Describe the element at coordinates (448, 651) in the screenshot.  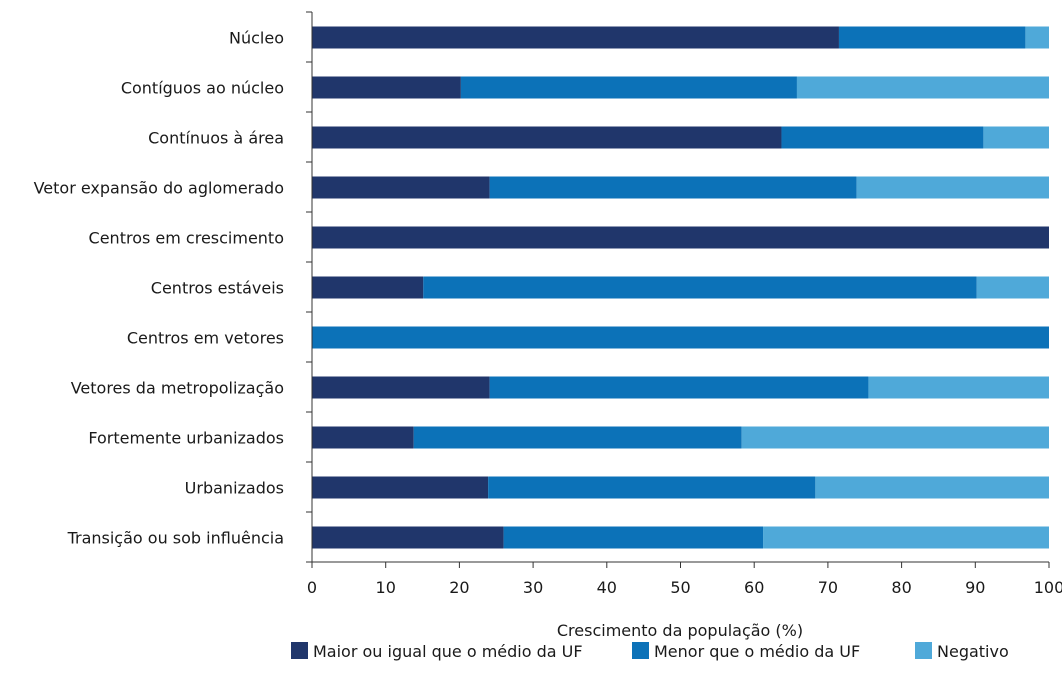
I see `legend-label-1: Maior ou igual que o médio da UF` at that location.